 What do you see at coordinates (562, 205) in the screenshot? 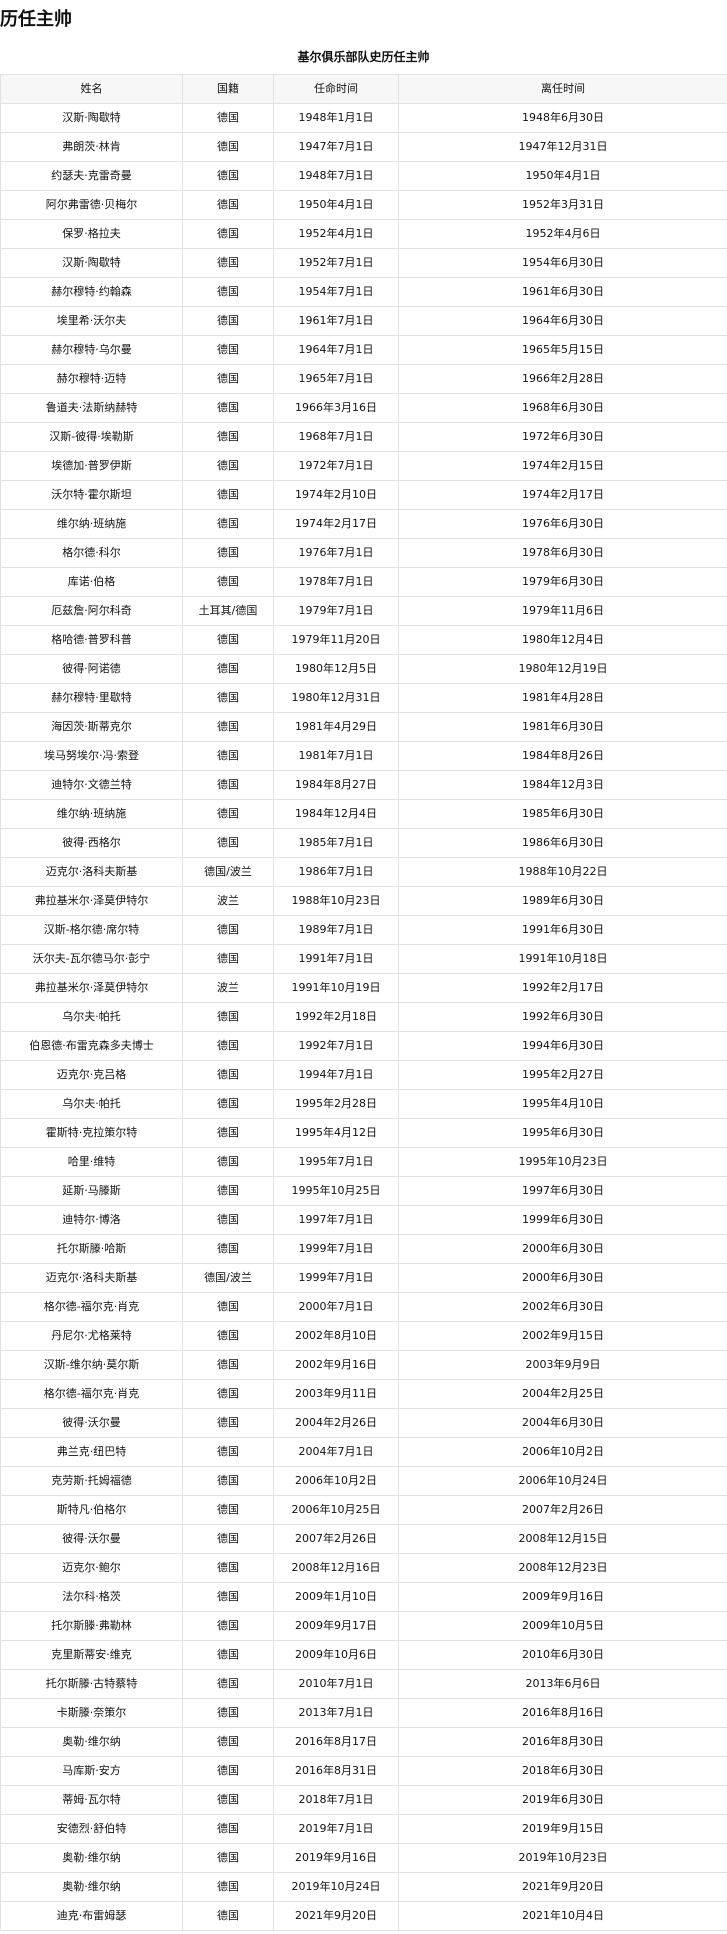
I see `cell-departed: 1952年3月31日` at bounding box center [562, 205].